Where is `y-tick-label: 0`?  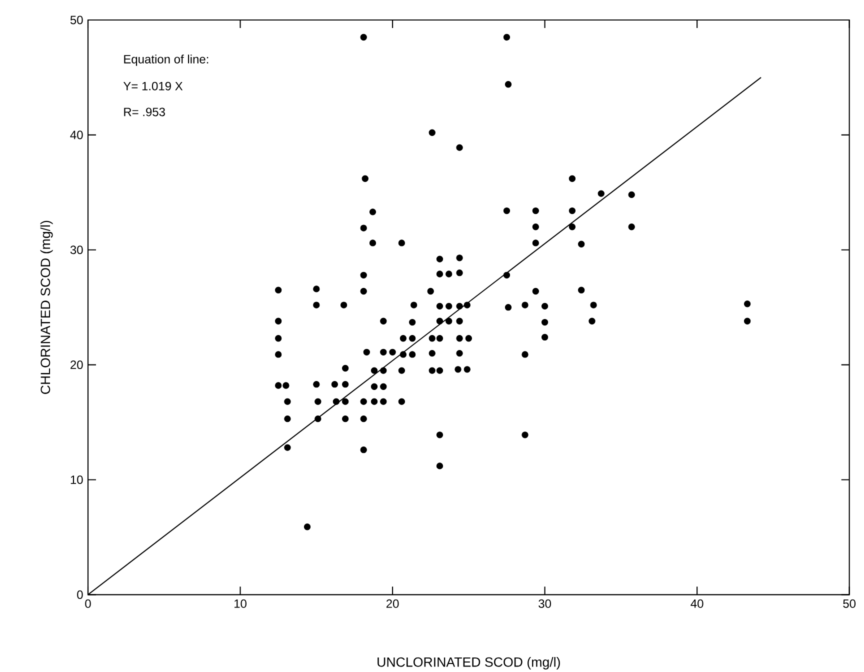 y-tick-label: 0 is located at coordinates (80, 594).